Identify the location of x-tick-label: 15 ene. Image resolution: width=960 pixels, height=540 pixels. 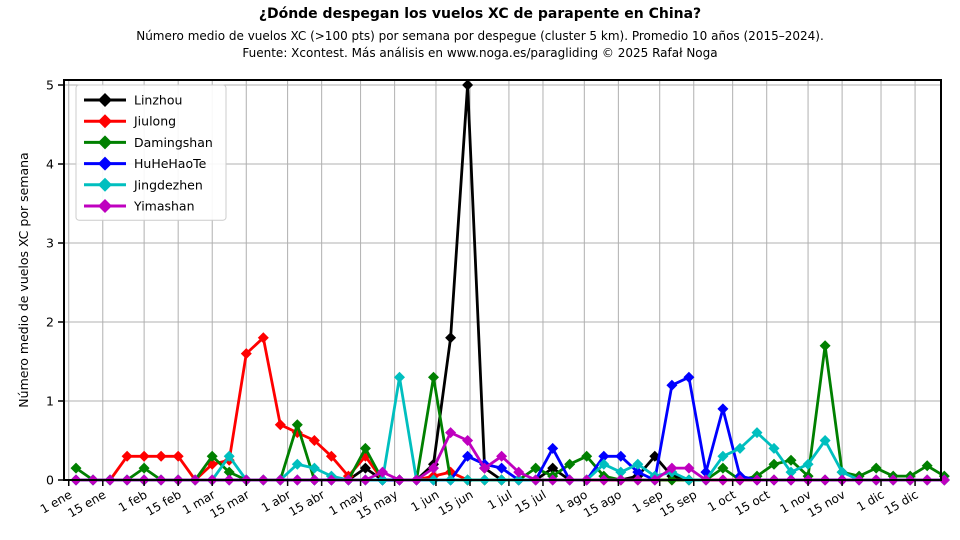
(86, 503).